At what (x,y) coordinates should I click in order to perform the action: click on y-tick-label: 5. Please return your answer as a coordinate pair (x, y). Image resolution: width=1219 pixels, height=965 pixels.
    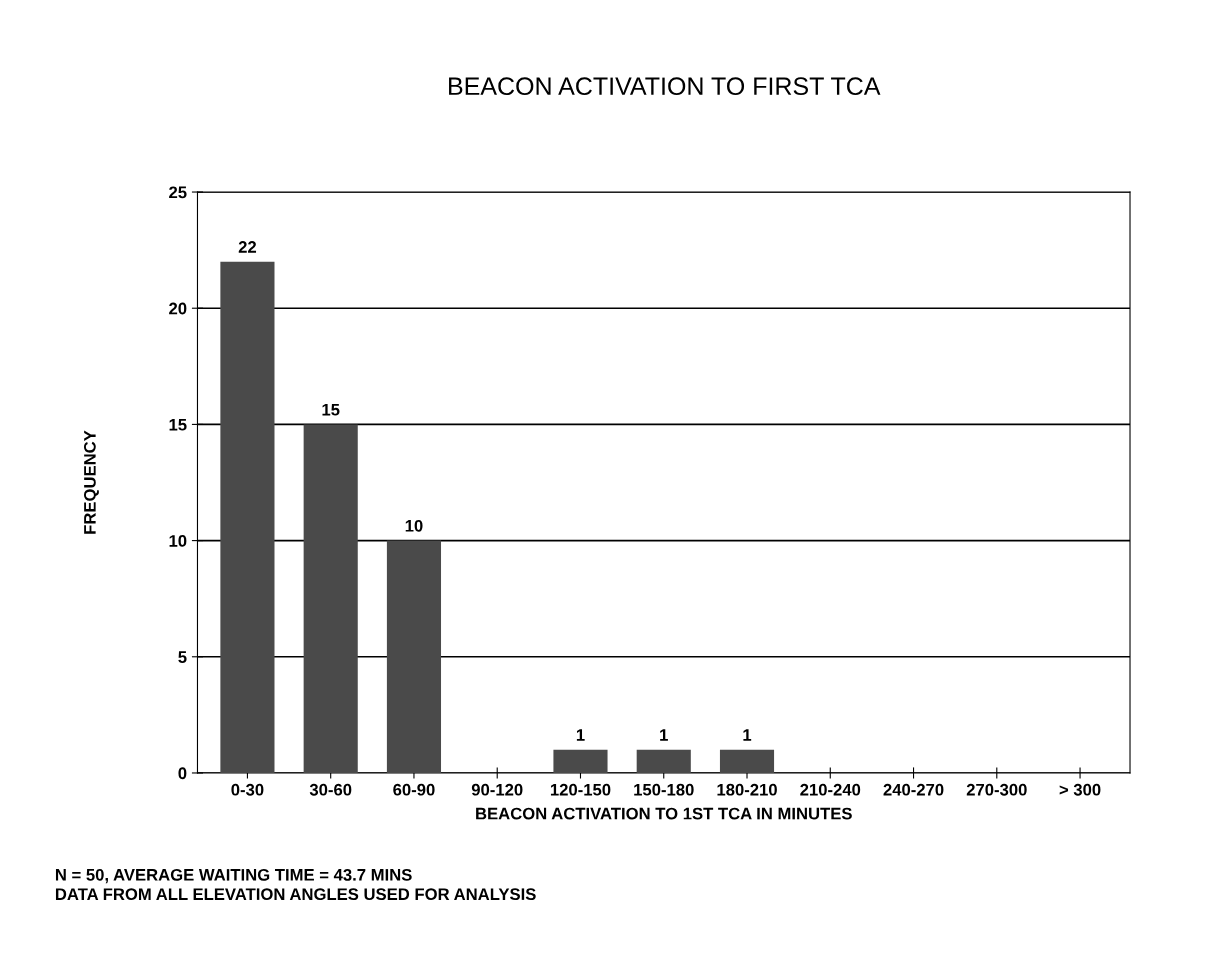
    Looking at the image, I should click on (182, 657).